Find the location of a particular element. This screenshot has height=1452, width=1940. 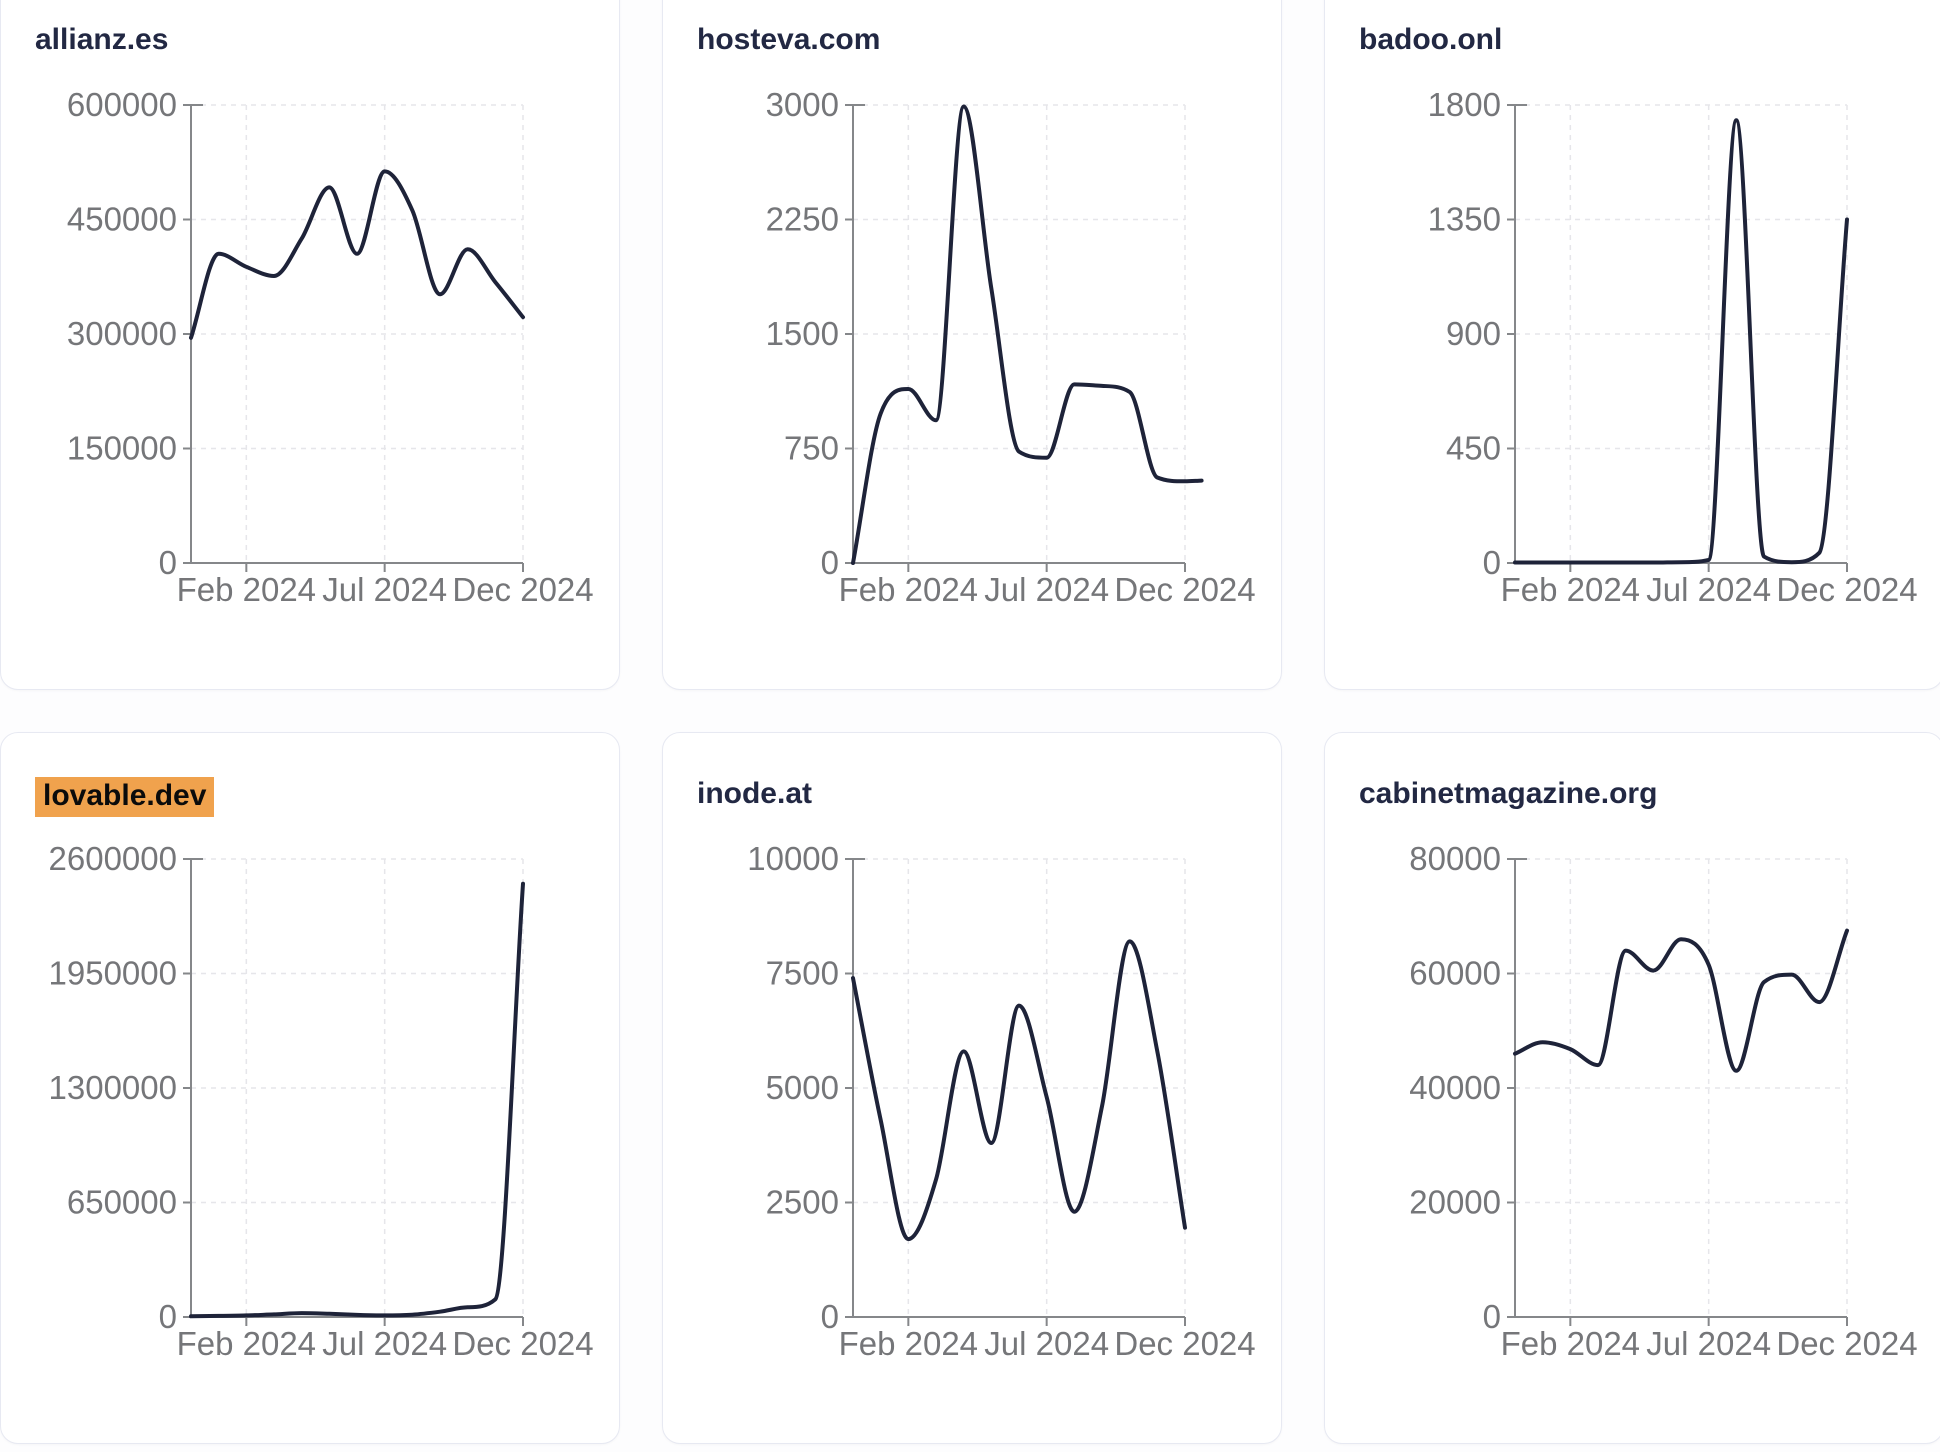

traffic-line-chart: 0 450 900 1350 1800 Feb 2024 Jul 2024 Dec 2024 is located at coordinates (1673, 347).